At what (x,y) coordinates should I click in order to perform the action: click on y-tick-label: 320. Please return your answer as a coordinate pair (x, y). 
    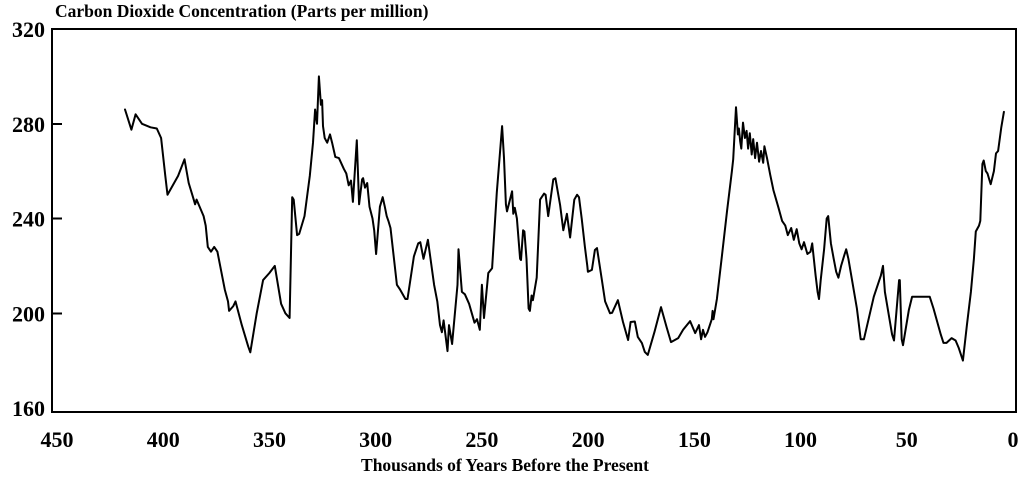
    Looking at the image, I should click on (28, 29).